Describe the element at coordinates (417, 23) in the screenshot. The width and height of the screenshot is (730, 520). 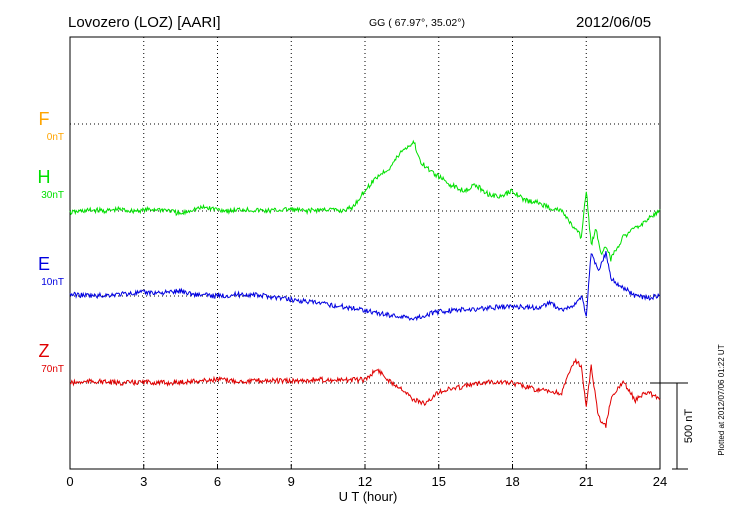
I see `station-coordinates: GG ( 67.97°, 35.02°)` at that location.